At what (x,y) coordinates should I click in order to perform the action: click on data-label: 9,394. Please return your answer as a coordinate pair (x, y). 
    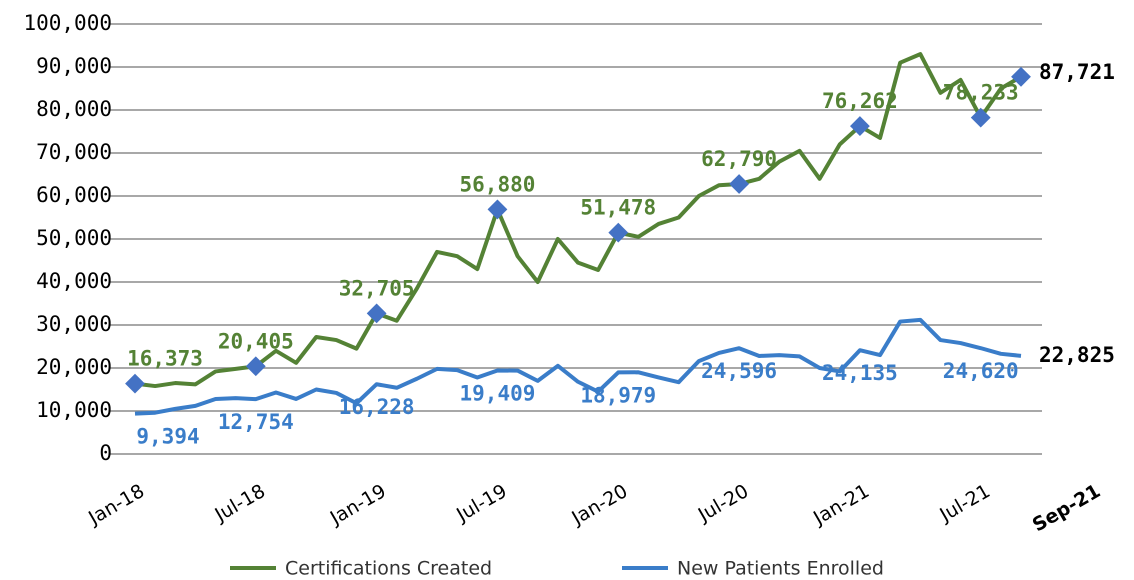
    Looking at the image, I should click on (167, 437).